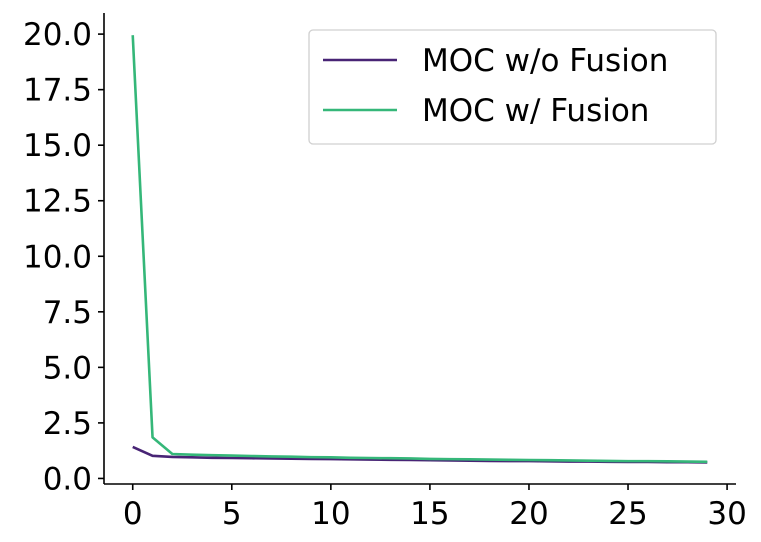 The height and width of the screenshot is (542, 761). I want to click on y-tick-label: 7.5, so click(67, 313).